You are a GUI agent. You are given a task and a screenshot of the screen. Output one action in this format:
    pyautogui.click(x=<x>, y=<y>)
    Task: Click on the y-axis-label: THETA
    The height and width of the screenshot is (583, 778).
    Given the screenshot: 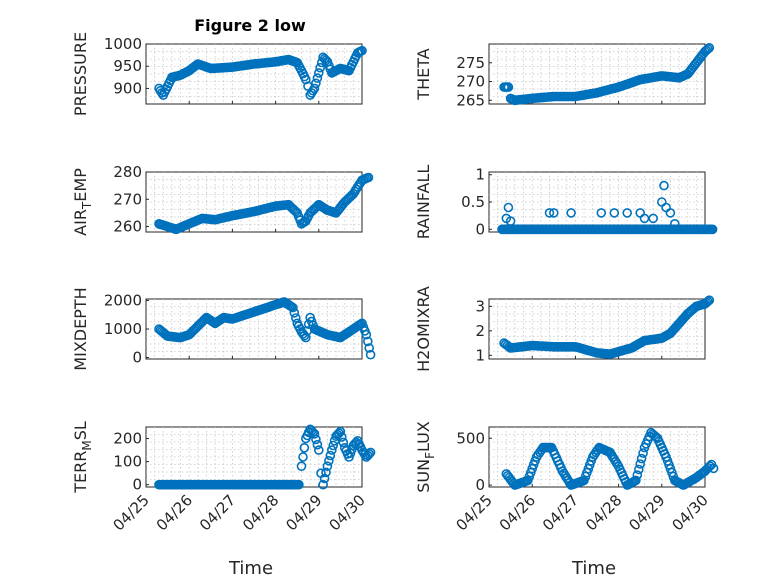 What is the action you would take?
    pyautogui.click(x=423, y=74)
    